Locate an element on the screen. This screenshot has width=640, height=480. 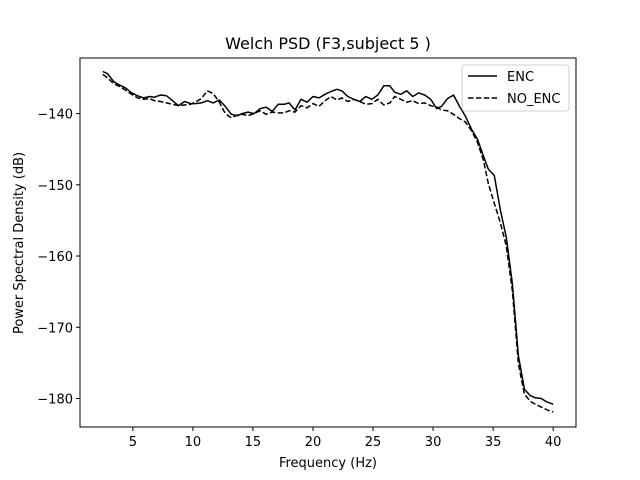
y-tick-label: −180 is located at coordinates (55, 400).